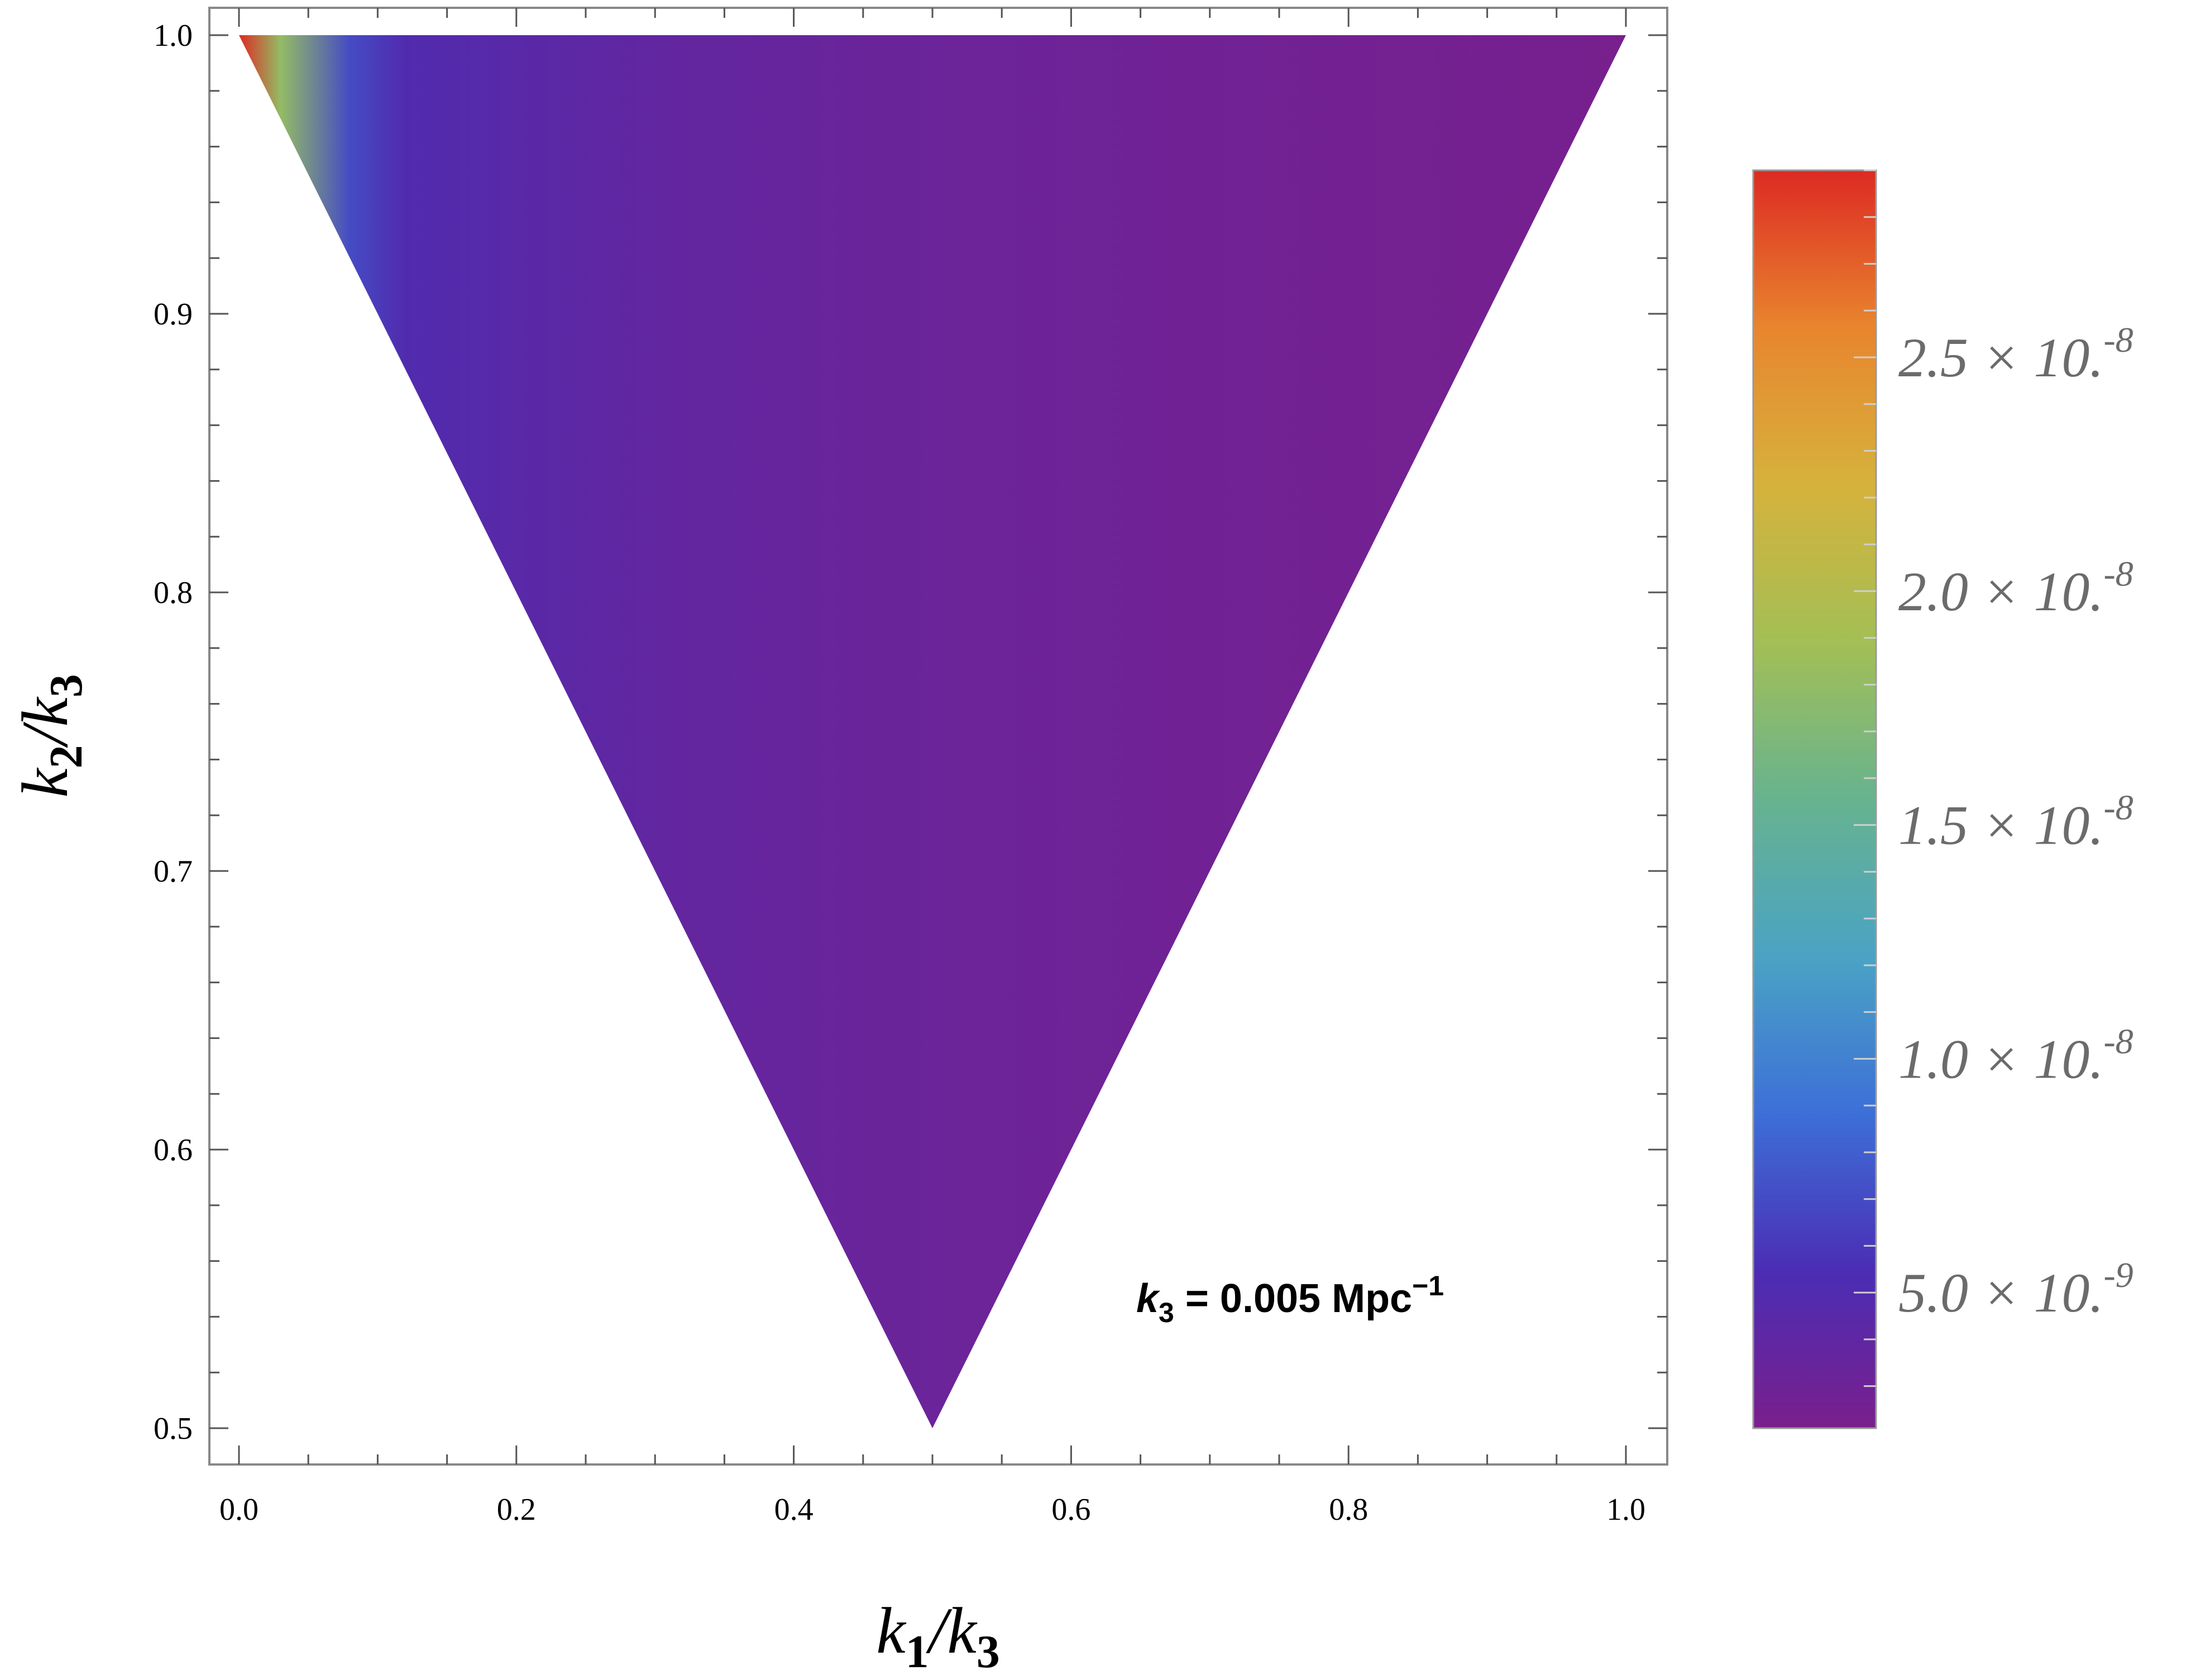 Image resolution: width=2201 pixels, height=1680 pixels. What do you see at coordinates (66, 756) in the screenshot?
I see `axis-label-part: 2` at bounding box center [66, 756].